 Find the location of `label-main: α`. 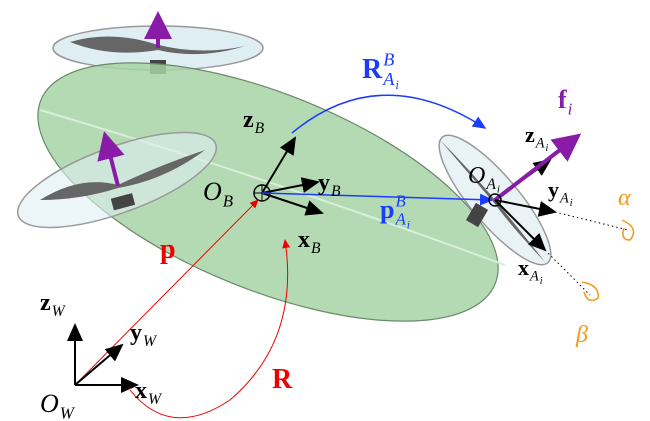

label-main: α is located at coordinates (624, 198).